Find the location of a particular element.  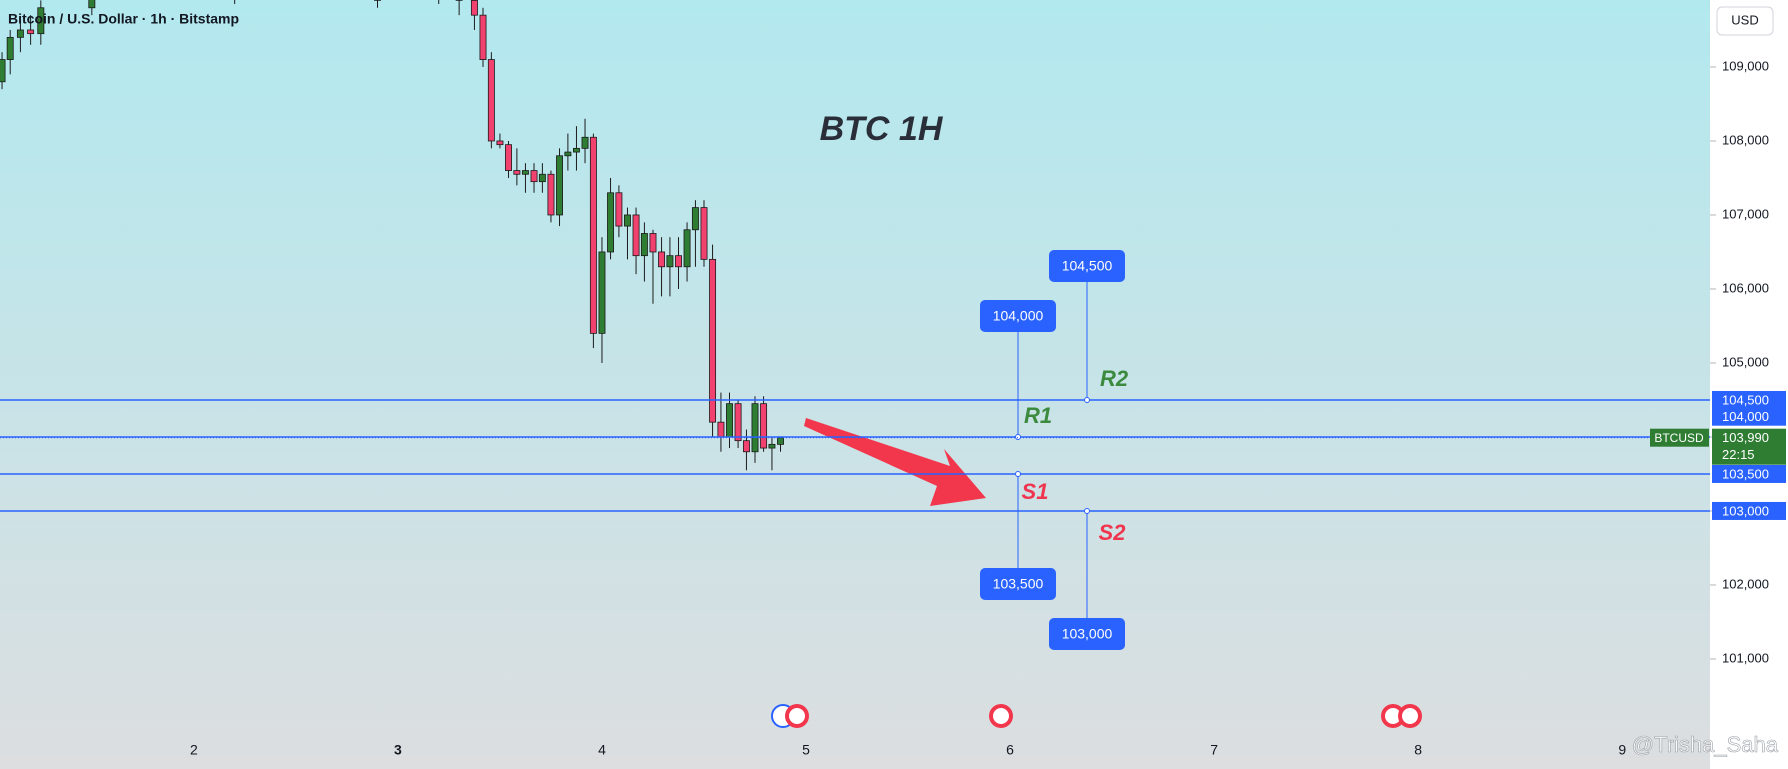

x-tick-label: 4 is located at coordinates (602, 750).